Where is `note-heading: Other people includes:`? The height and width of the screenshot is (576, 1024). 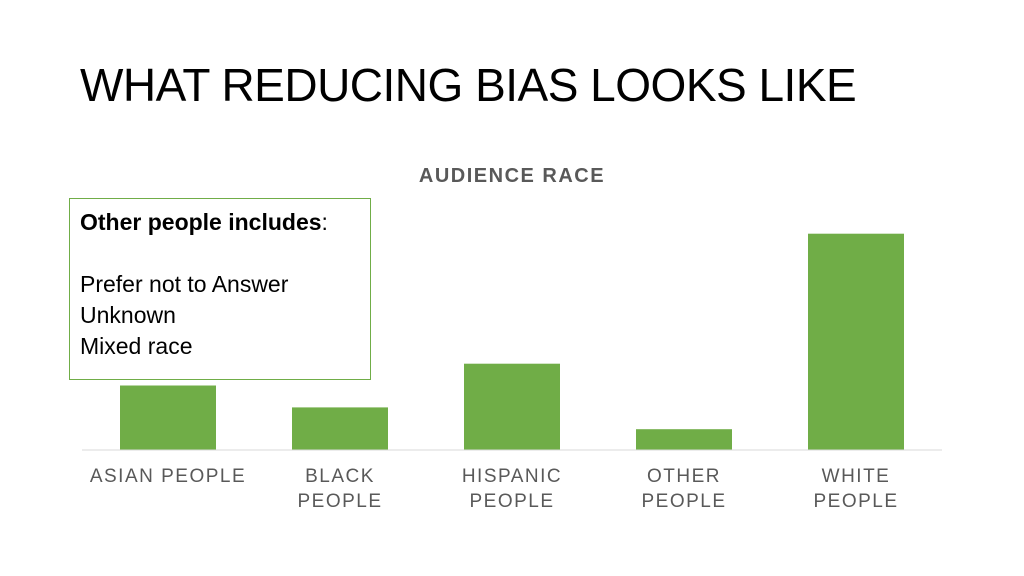 note-heading: Other people includes: is located at coordinates (220, 222).